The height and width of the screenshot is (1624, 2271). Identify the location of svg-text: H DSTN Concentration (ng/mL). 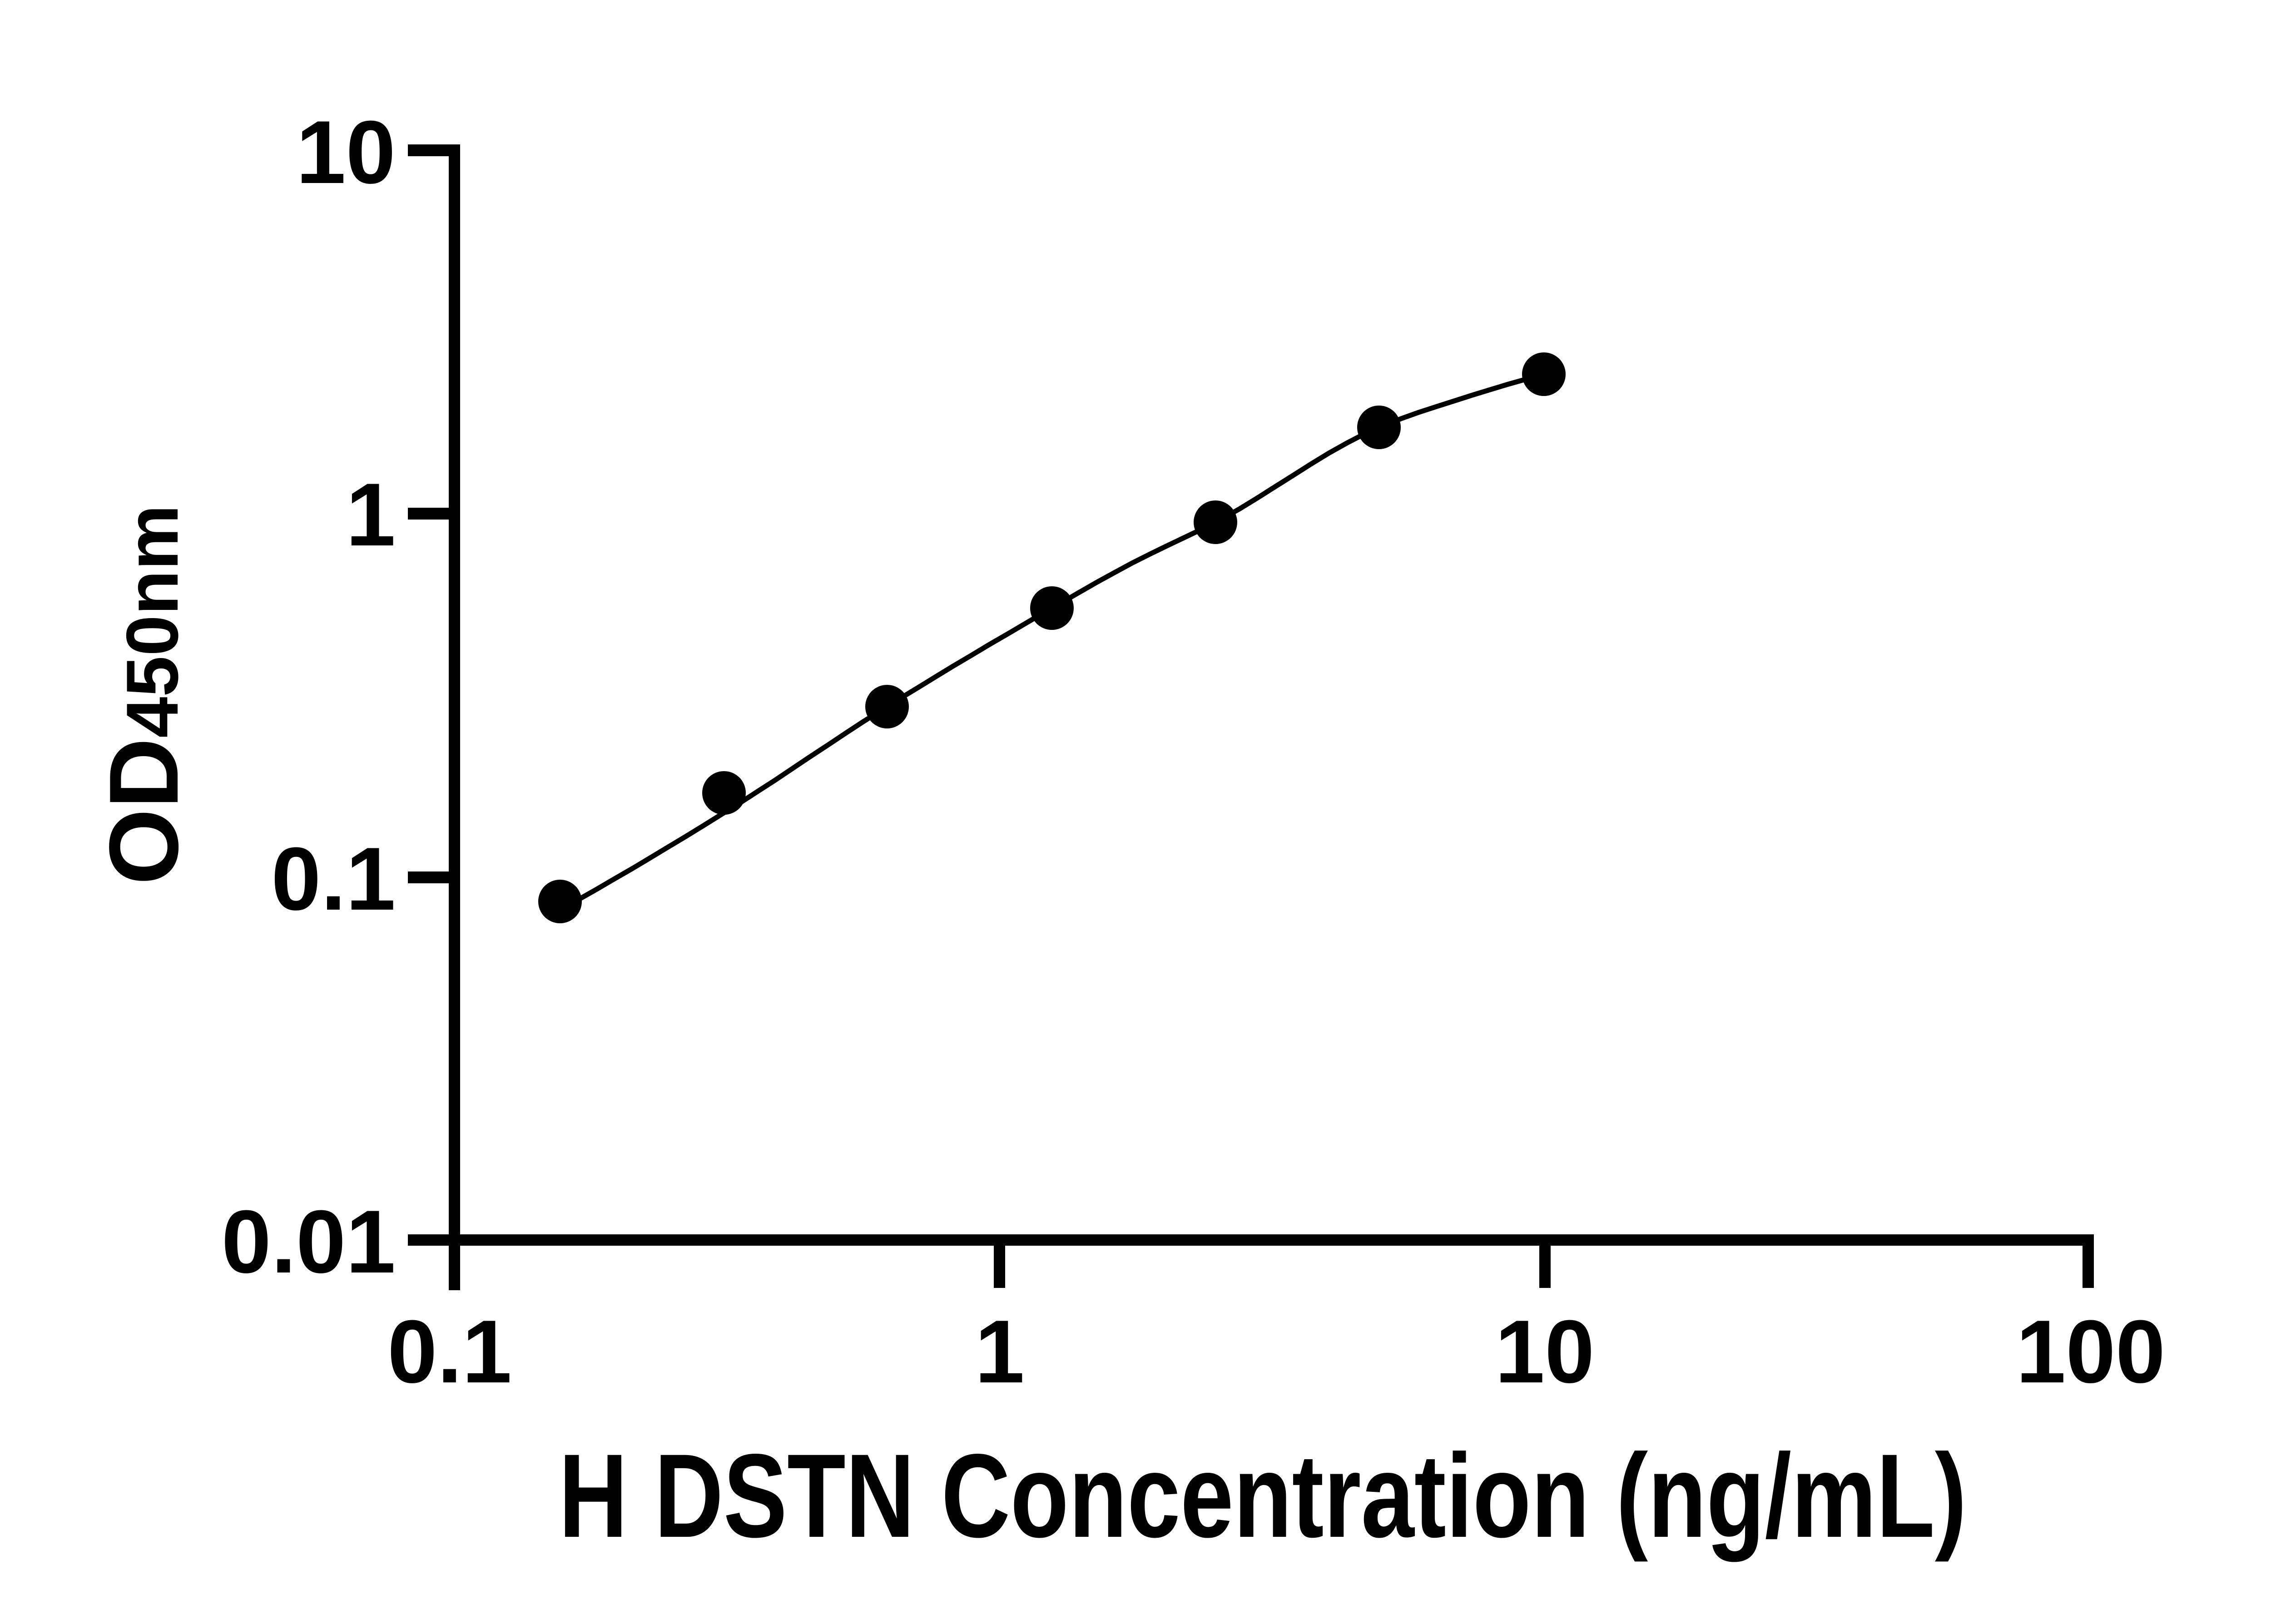
(1263, 1496).